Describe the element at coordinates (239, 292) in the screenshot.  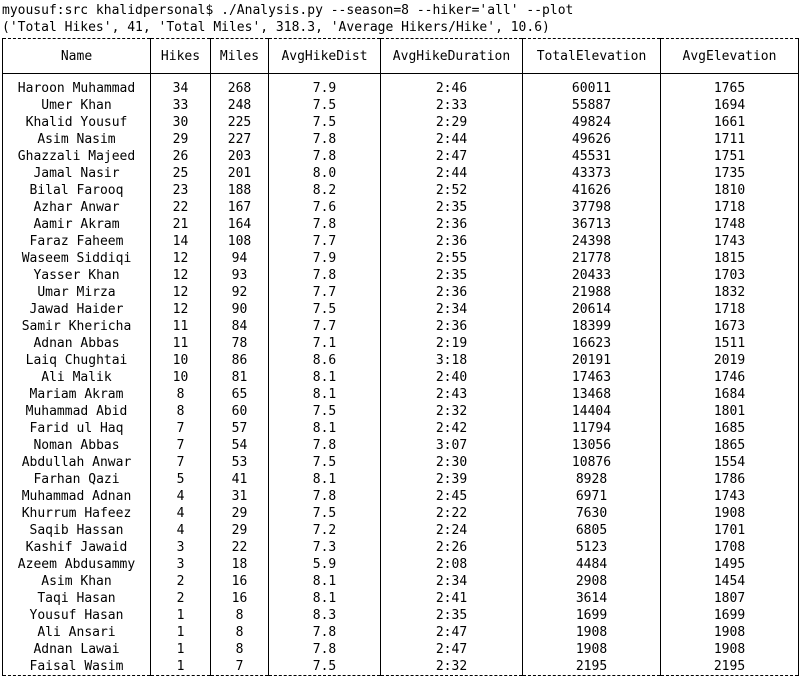
I see `cell-miles: 92` at that location.